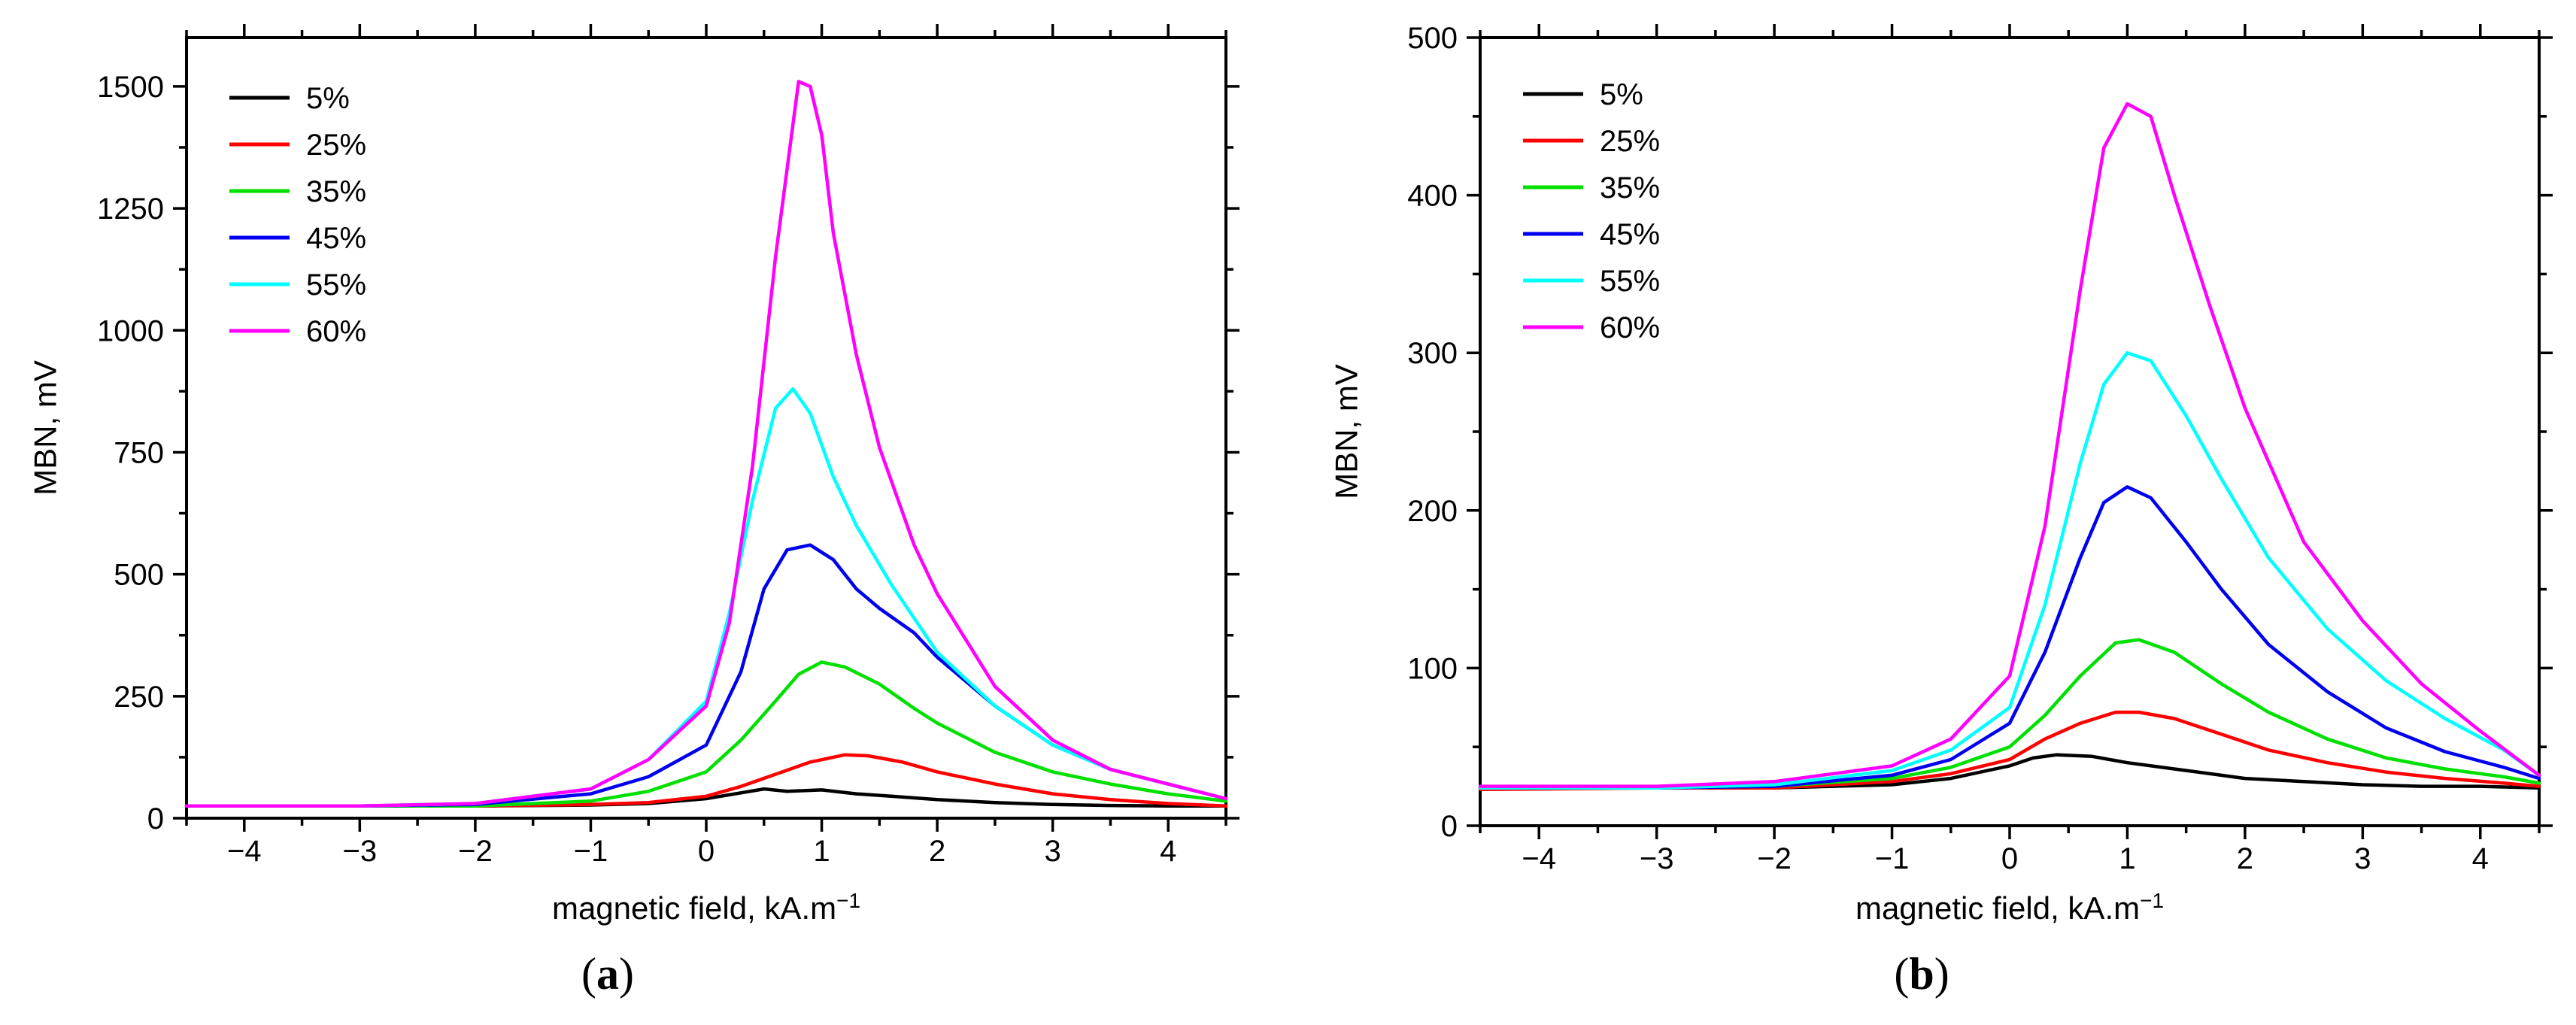 The height and width of the screenshot is (1025, 2576). What do you see at coordinates (130, 210) in the screenshot?
I see `y-tick-label: 1250` at bounding box center [130, 210].